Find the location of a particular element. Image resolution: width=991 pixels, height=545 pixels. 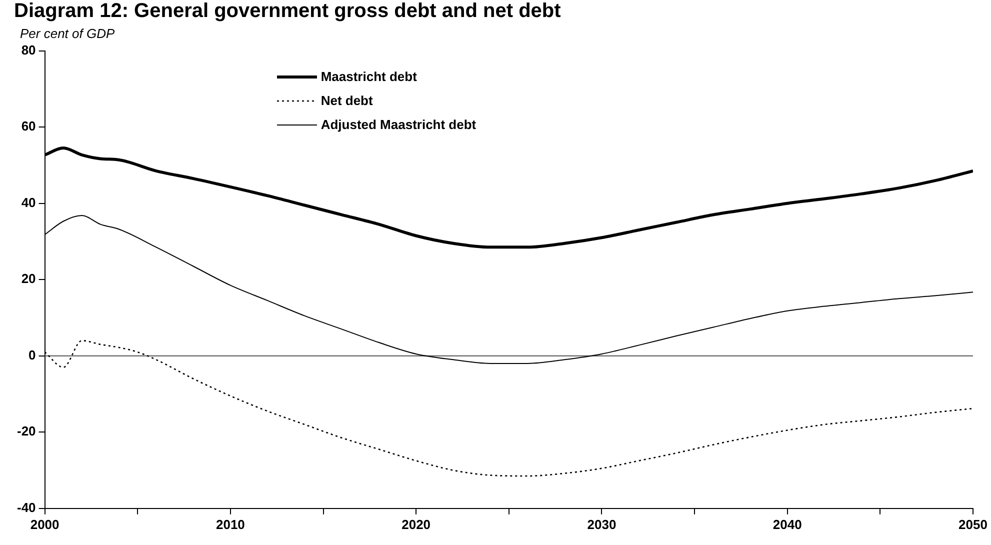

x-tick-label: 2030 is located at coordinates (601, 524).